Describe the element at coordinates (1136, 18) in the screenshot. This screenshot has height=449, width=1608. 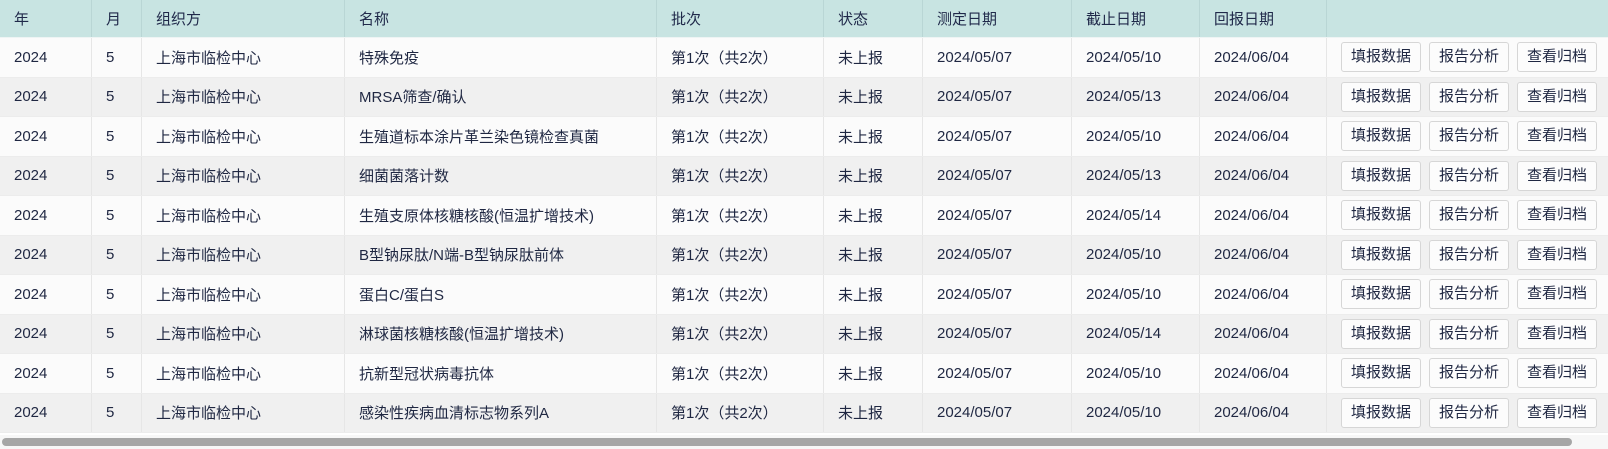
I see `header-deadline: 截止日期` at that location.